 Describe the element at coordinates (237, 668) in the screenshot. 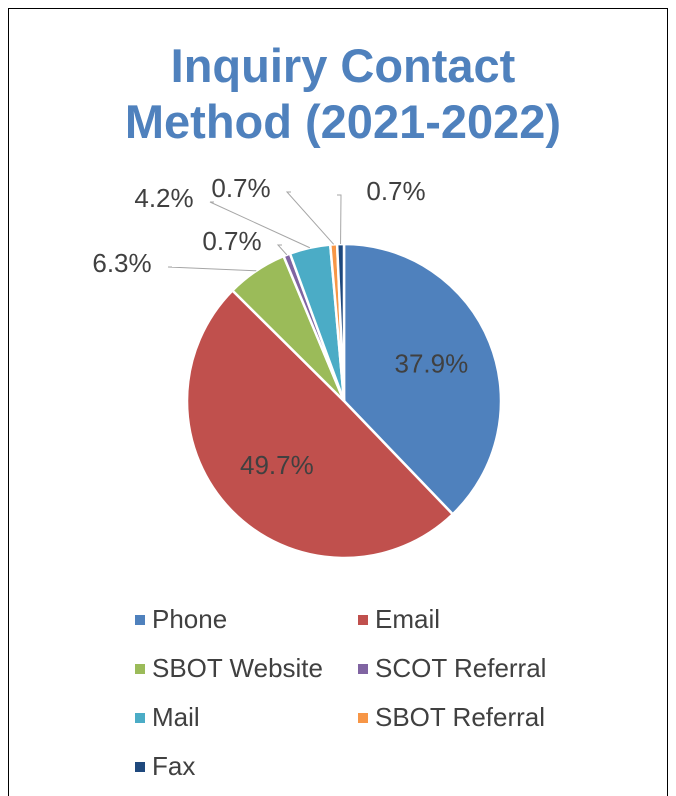

I see `legend-label: SBOT Website` at that location.